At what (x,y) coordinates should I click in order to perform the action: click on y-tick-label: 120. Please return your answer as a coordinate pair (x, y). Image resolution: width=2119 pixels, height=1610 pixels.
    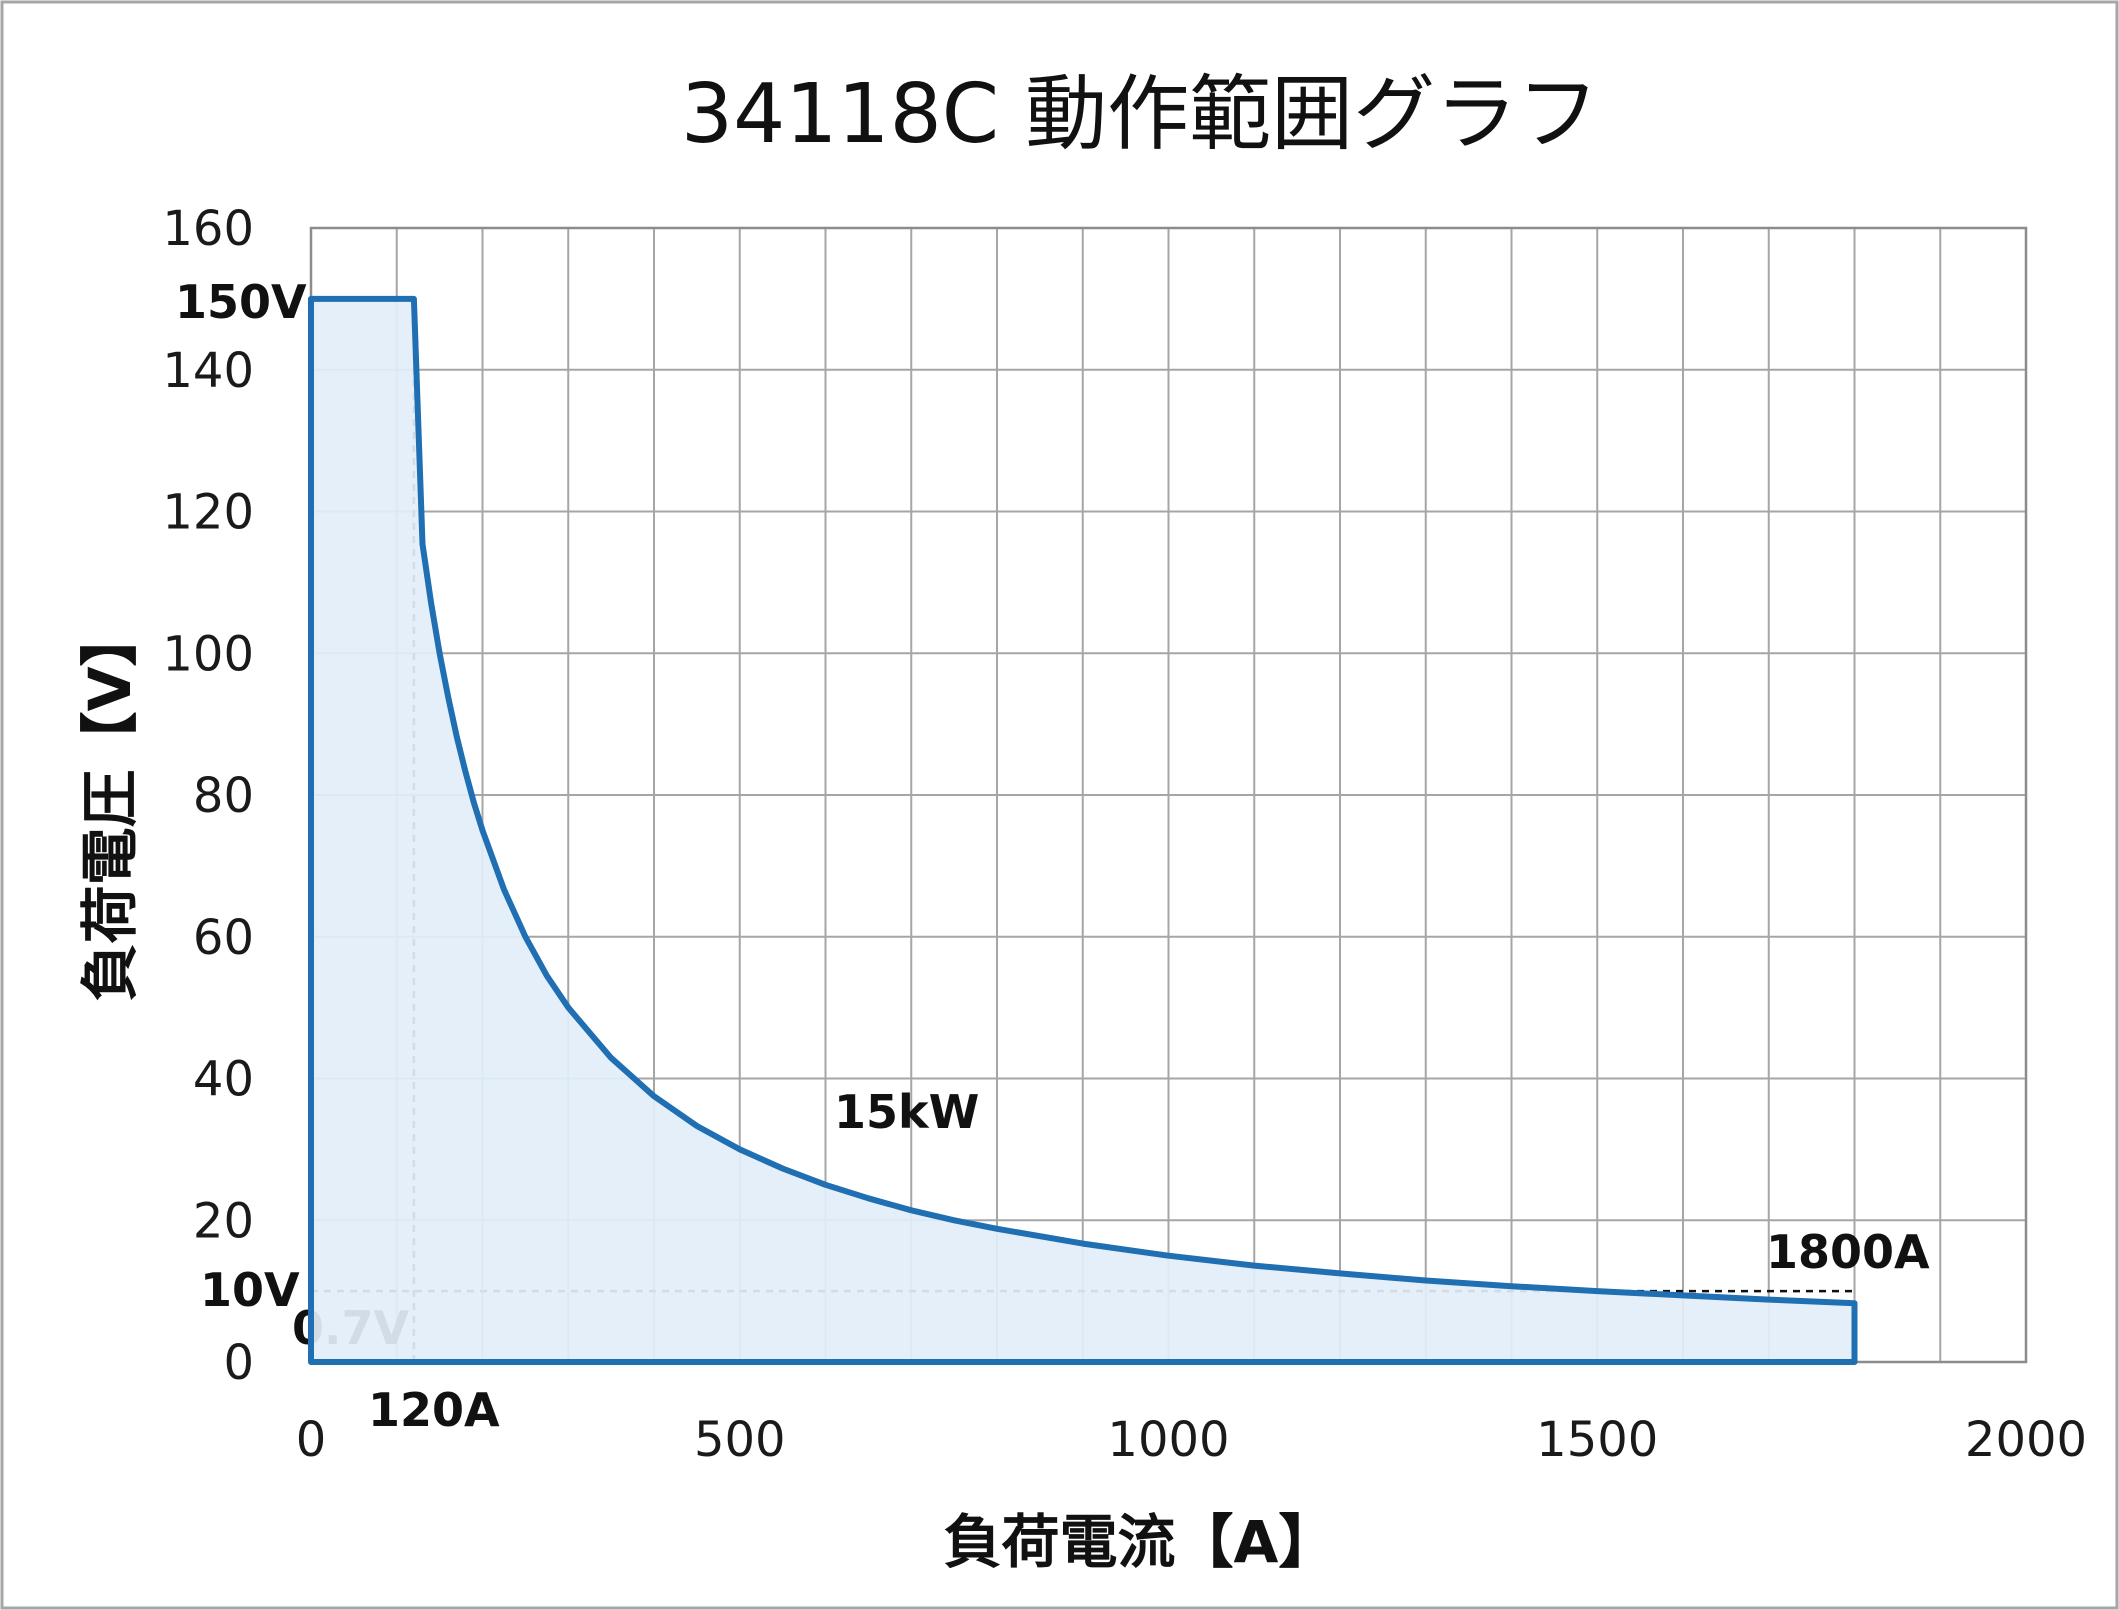
    Looking at the image, I should click on (208, 513).